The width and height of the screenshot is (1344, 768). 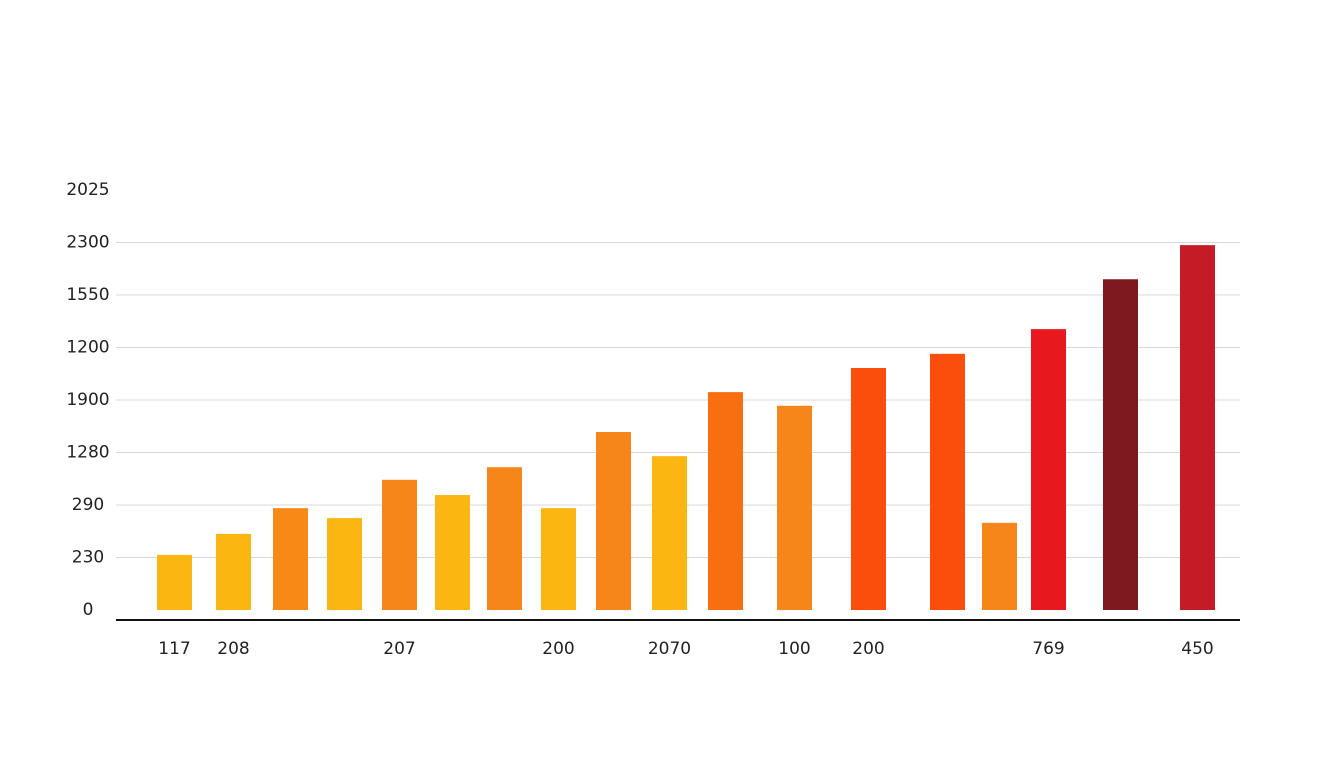 What do you see at coordinates (399, 649) in the screenshot?
I see `x-tick-label: 207` at bounding box center [399, 649].